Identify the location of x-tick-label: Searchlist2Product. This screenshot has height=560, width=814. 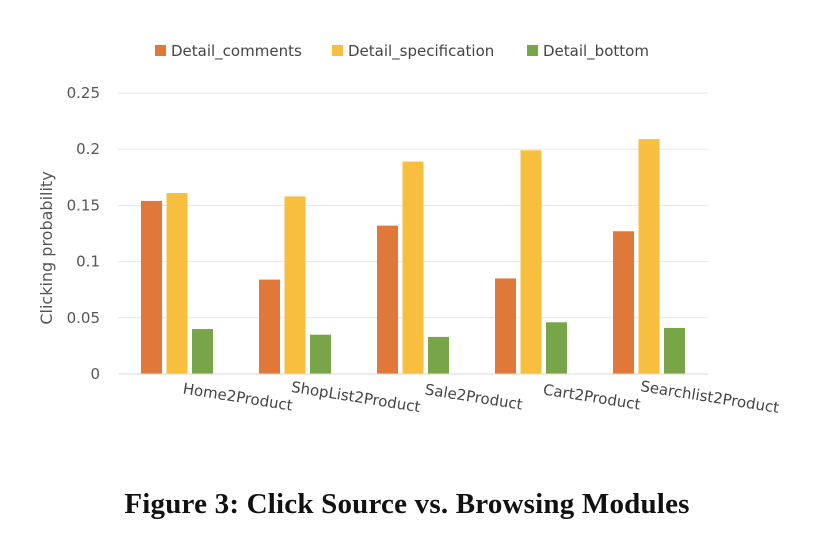
(709, 397).